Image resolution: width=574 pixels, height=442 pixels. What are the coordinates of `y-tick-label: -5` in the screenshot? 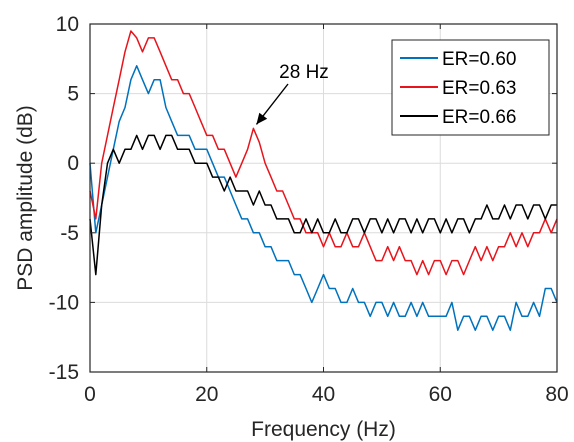 It's located at (69, 233).